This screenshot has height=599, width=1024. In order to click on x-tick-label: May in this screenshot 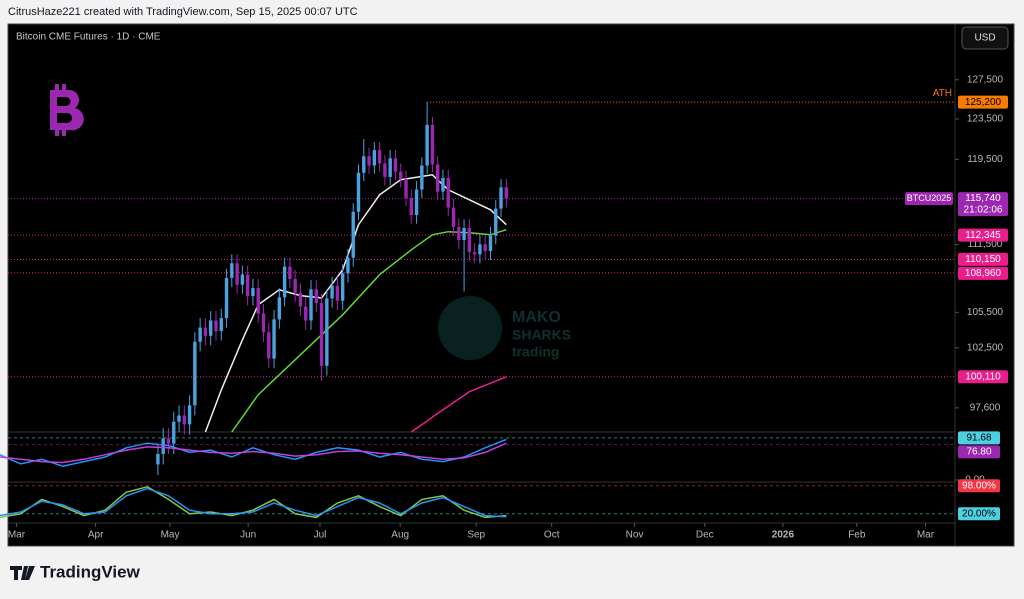, I will do `click(170, 535)`.